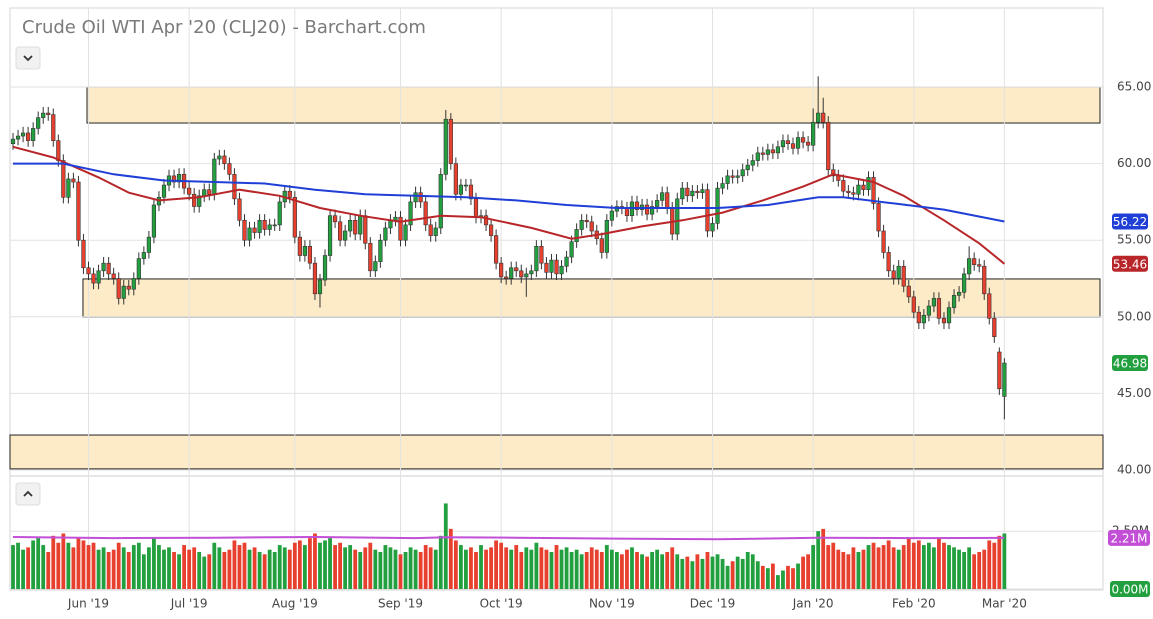 This screenshot has height=619, width=1153. What do you see at coordinates (88, 604) in the screenshot?
I see `x-tick-label: Jun '19` at bounding box center [88, 604].